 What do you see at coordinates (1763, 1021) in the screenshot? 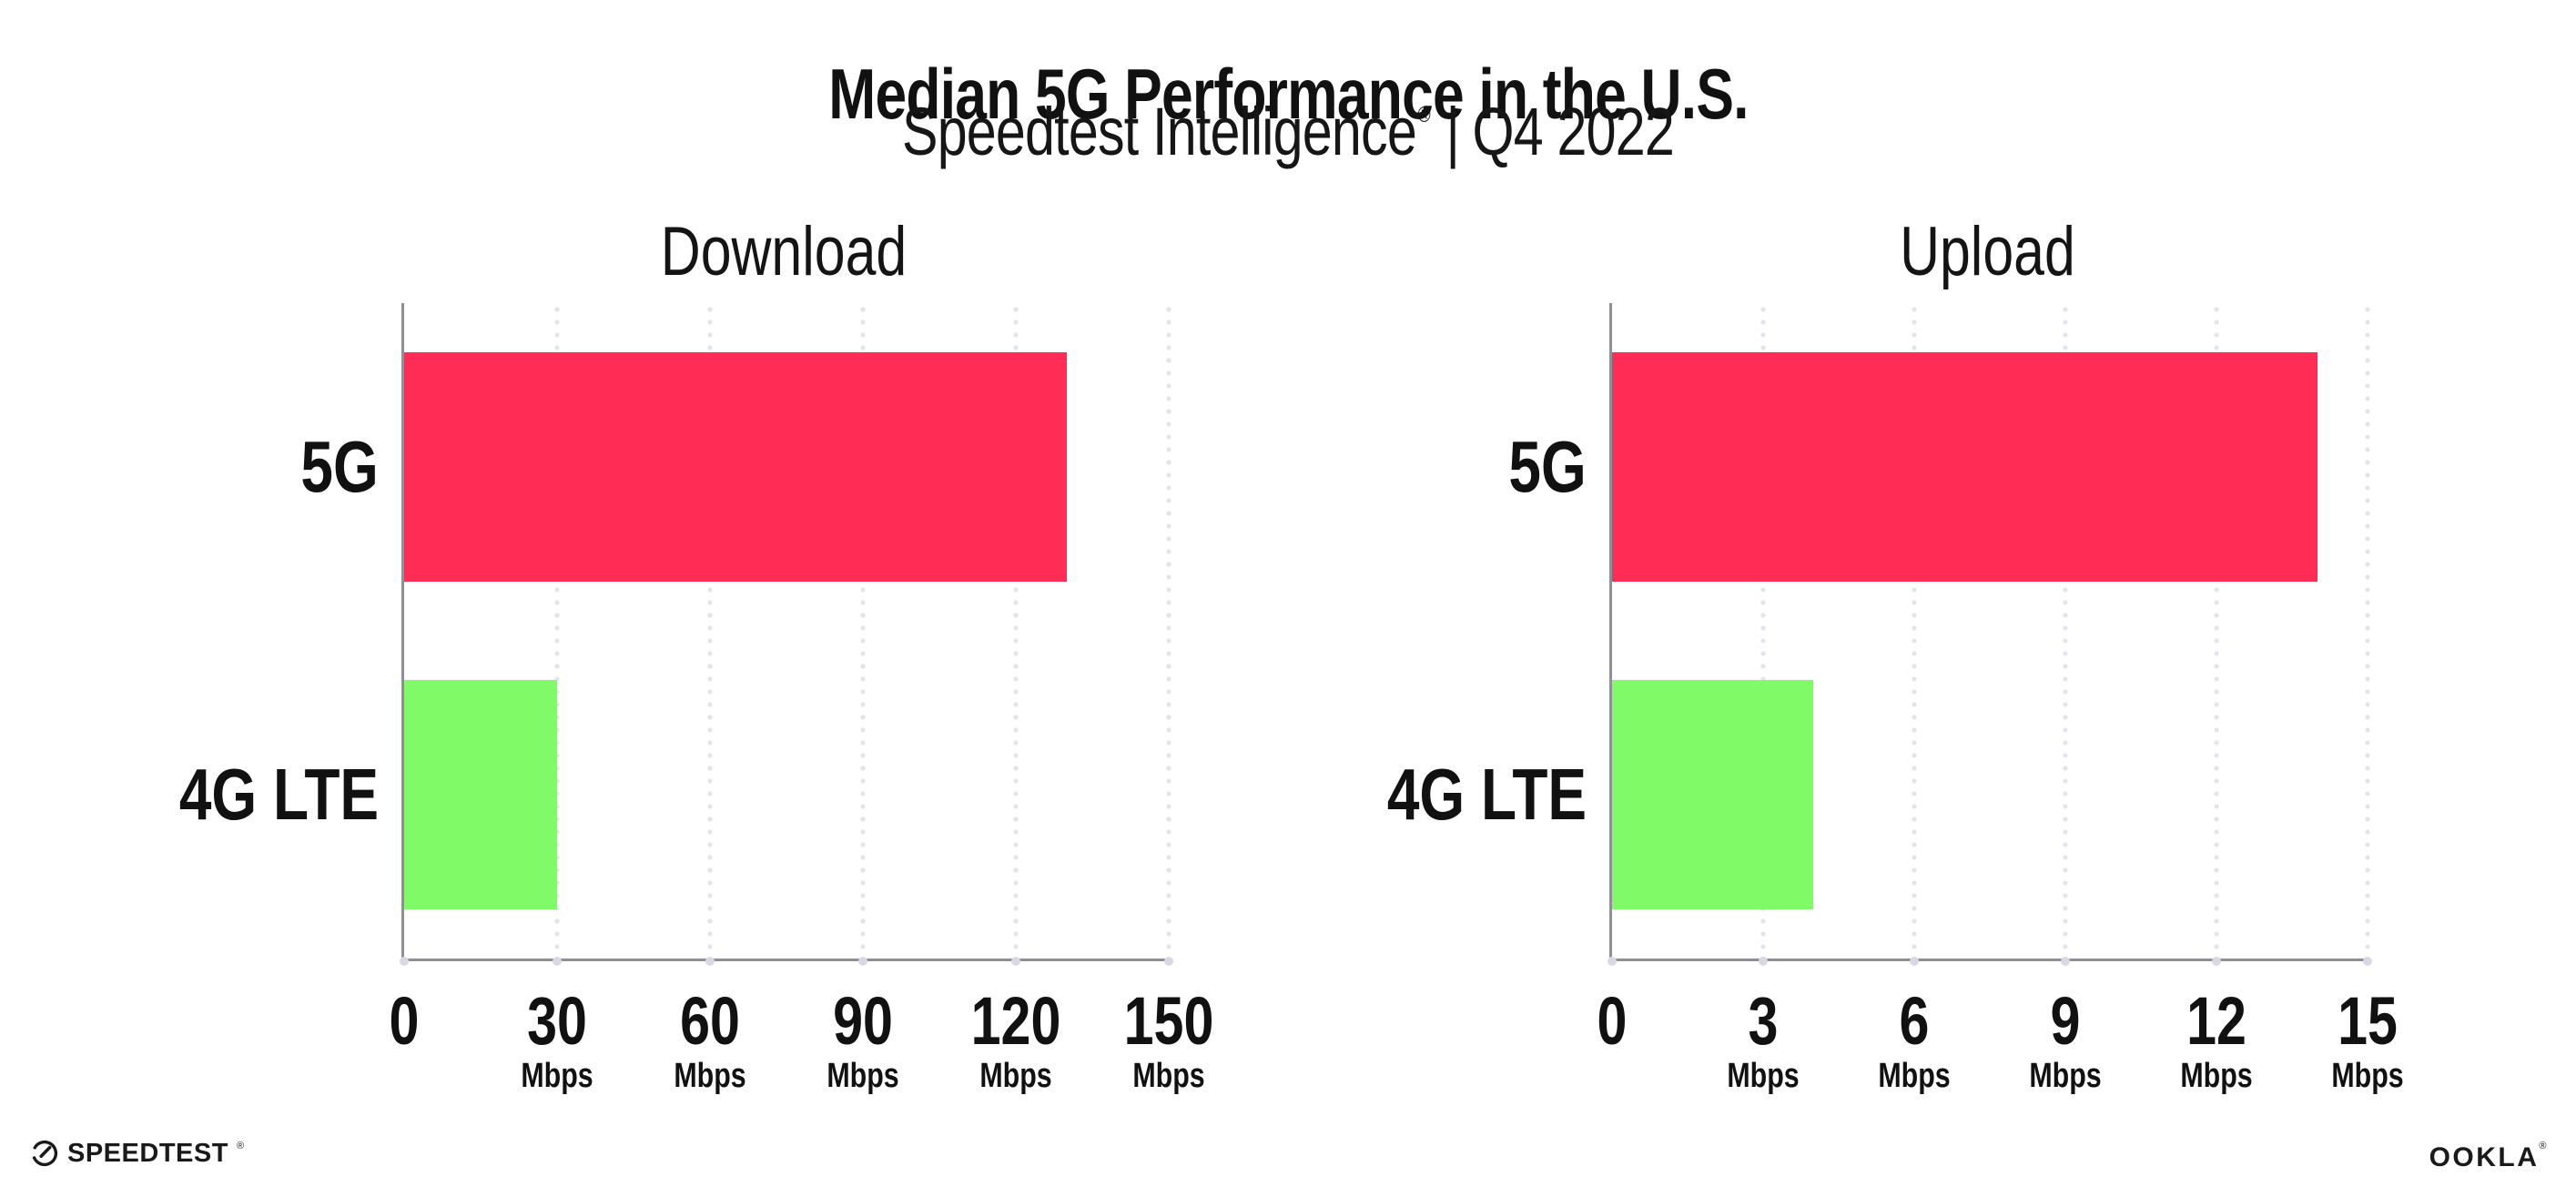
I see `tick-value: 3` at bounding box center [1763, 1021].